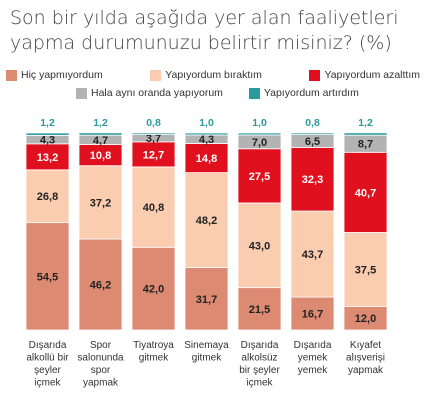  I want to click on legend-item-artir: Yapıyordum artırdım, so click(303, 93).